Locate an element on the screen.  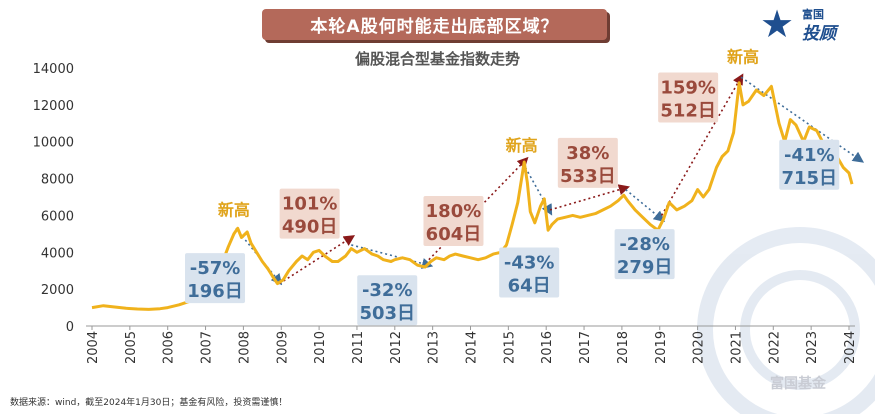
x-tick-label: 2017 is located at coordinates (585, 347).